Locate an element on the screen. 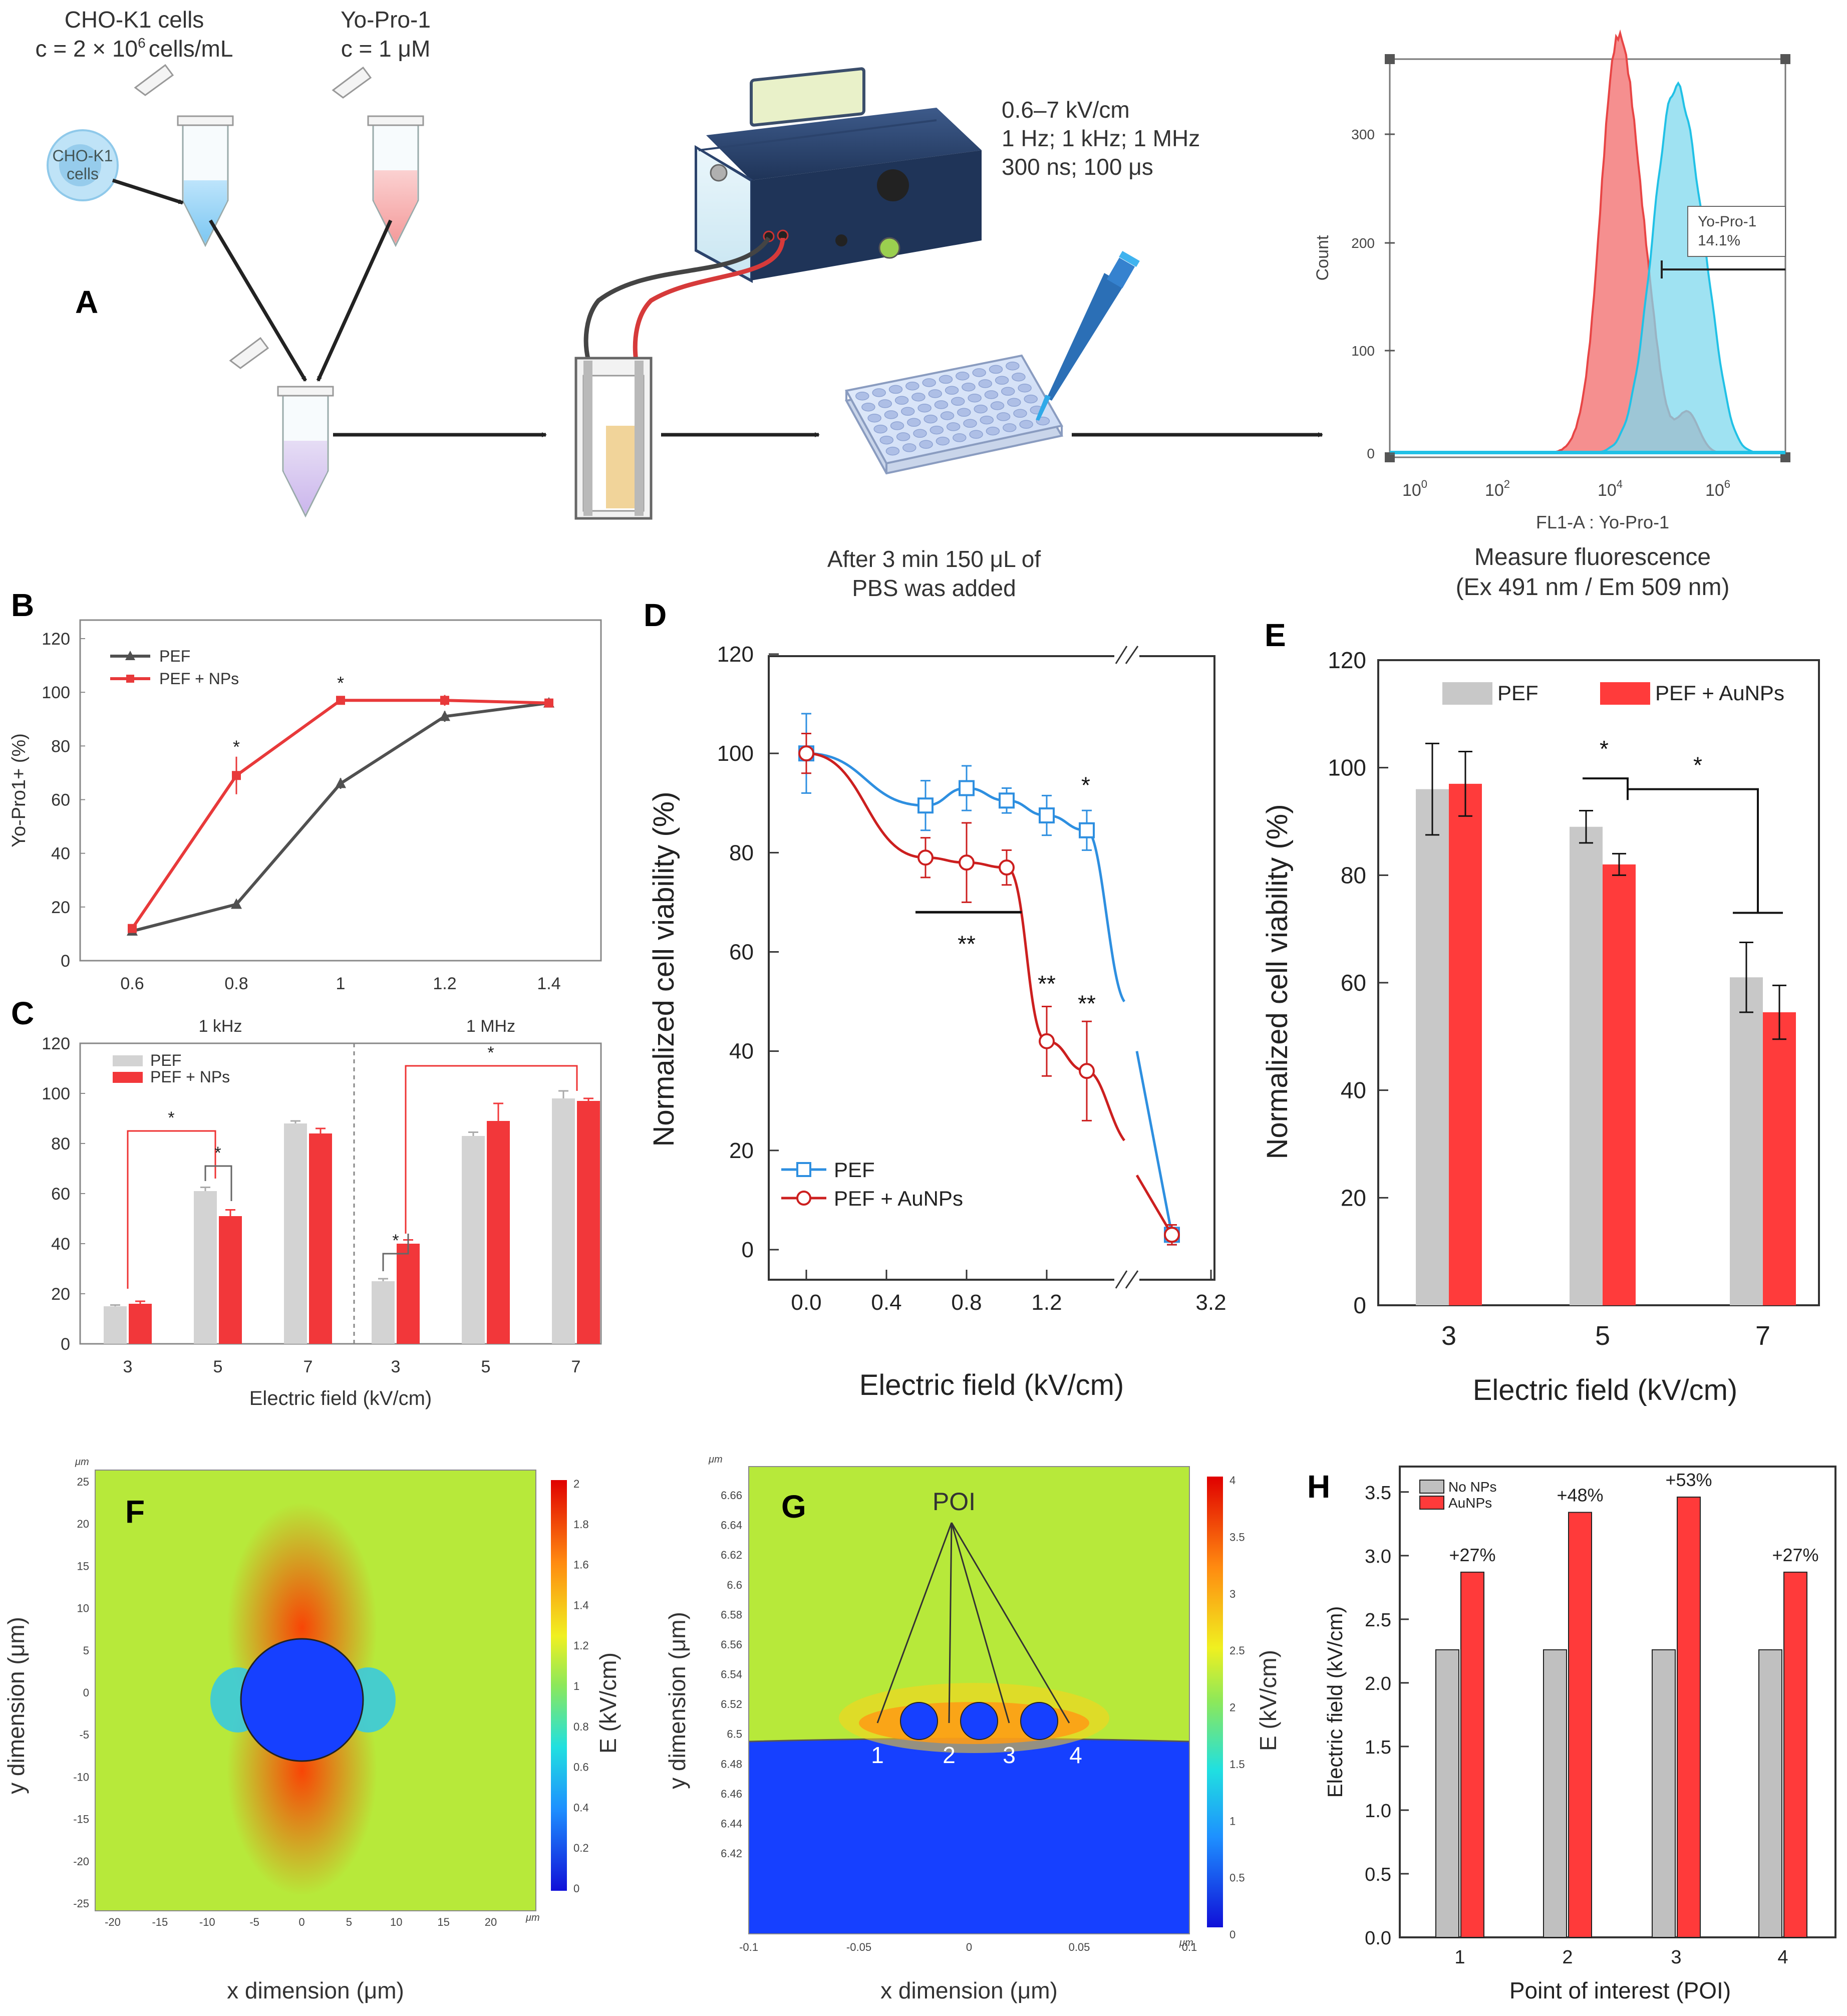  circle-label-line2: cells is located at coordinates (83, 174).